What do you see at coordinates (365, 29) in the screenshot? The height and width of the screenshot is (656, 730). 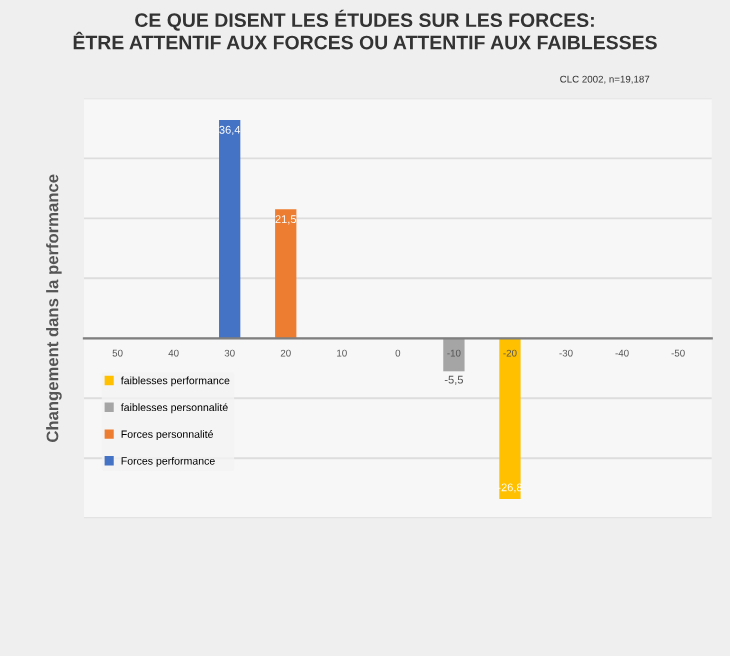 I see `chart-title: CE QUE DISENT LES ÉTUDES SUR LES FORCES: ÊTRE ATTENTIF AUX FORCES OU ATTENTIF AUX FAIBLESSES` at bounding box center [365, 29].